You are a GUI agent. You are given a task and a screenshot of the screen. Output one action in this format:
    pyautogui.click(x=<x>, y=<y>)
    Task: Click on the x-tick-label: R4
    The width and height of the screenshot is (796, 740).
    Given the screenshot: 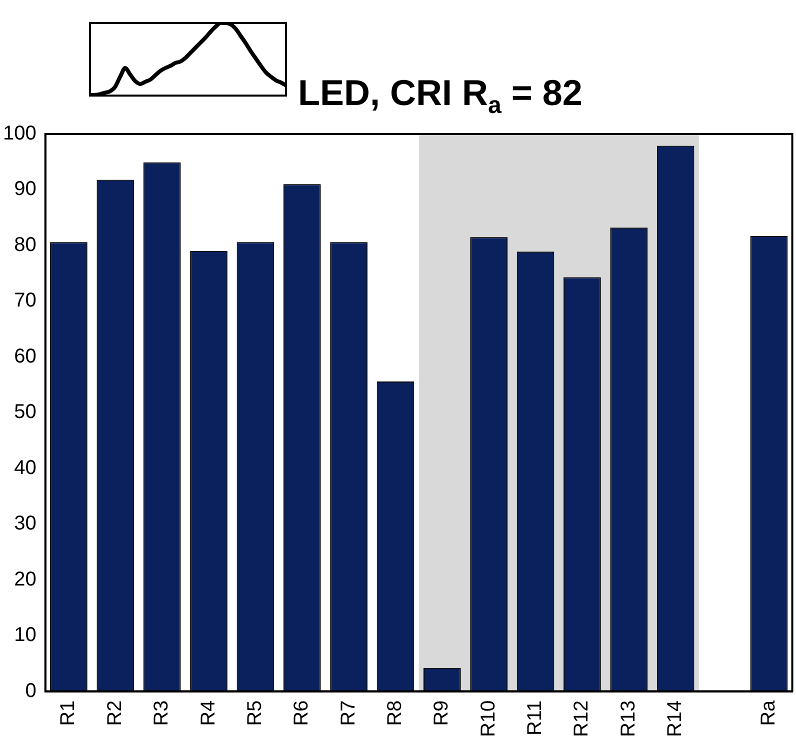 What is the action you would take?
    pyautogui.click(x=208, y=713)
    